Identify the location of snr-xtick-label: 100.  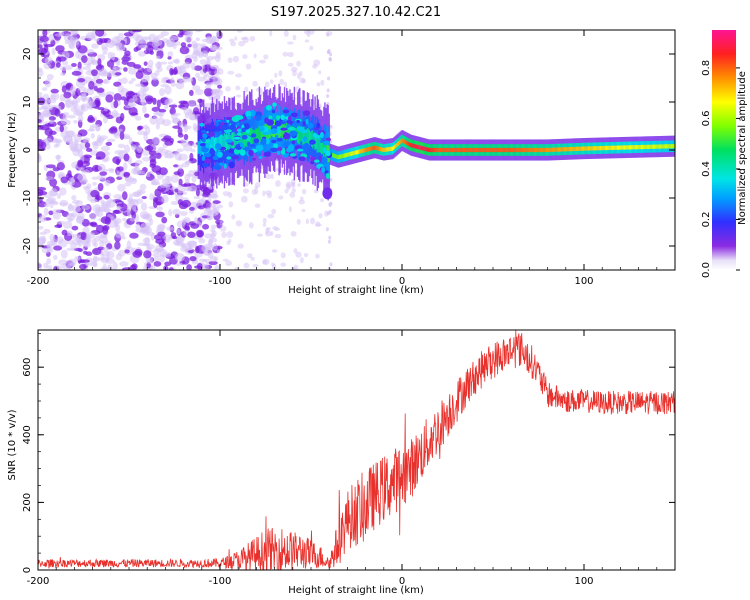
(583, 581).